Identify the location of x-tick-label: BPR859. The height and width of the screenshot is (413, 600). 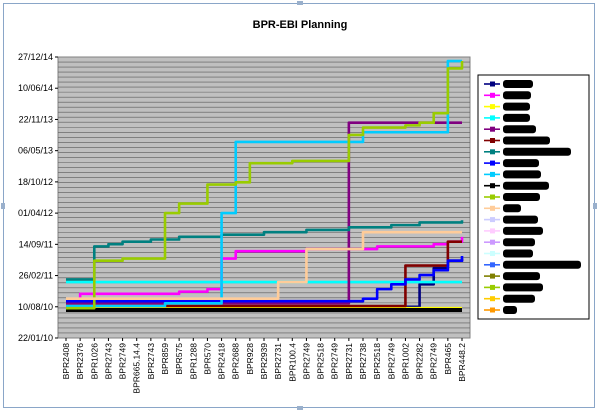
(165, 359).